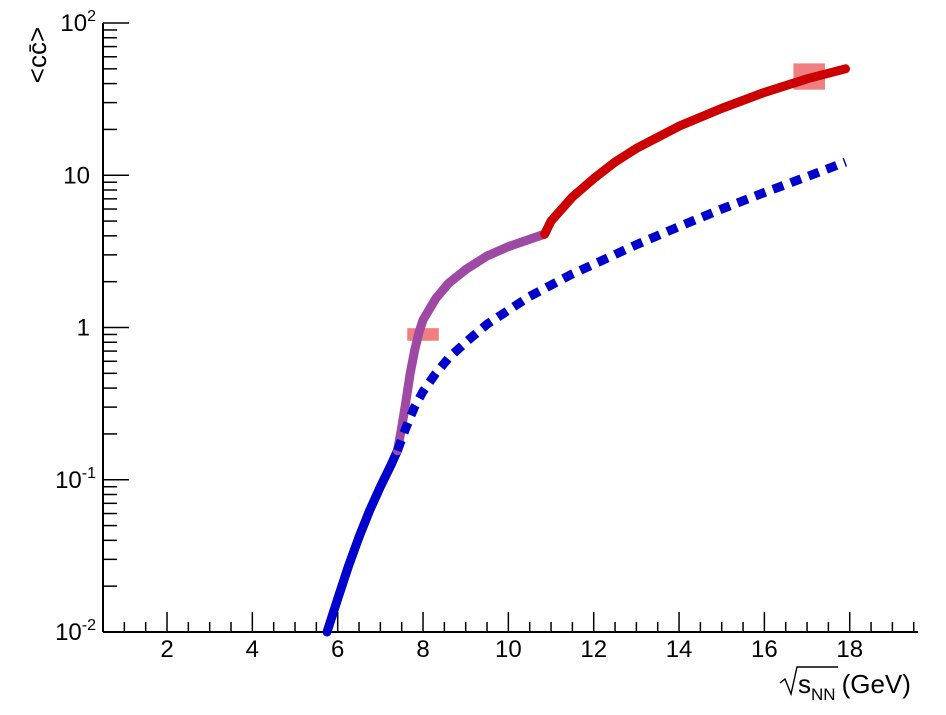 The height and width of the screenshot is (715, 946). I want to click on y-tick-label: 10², so click(78, 22).